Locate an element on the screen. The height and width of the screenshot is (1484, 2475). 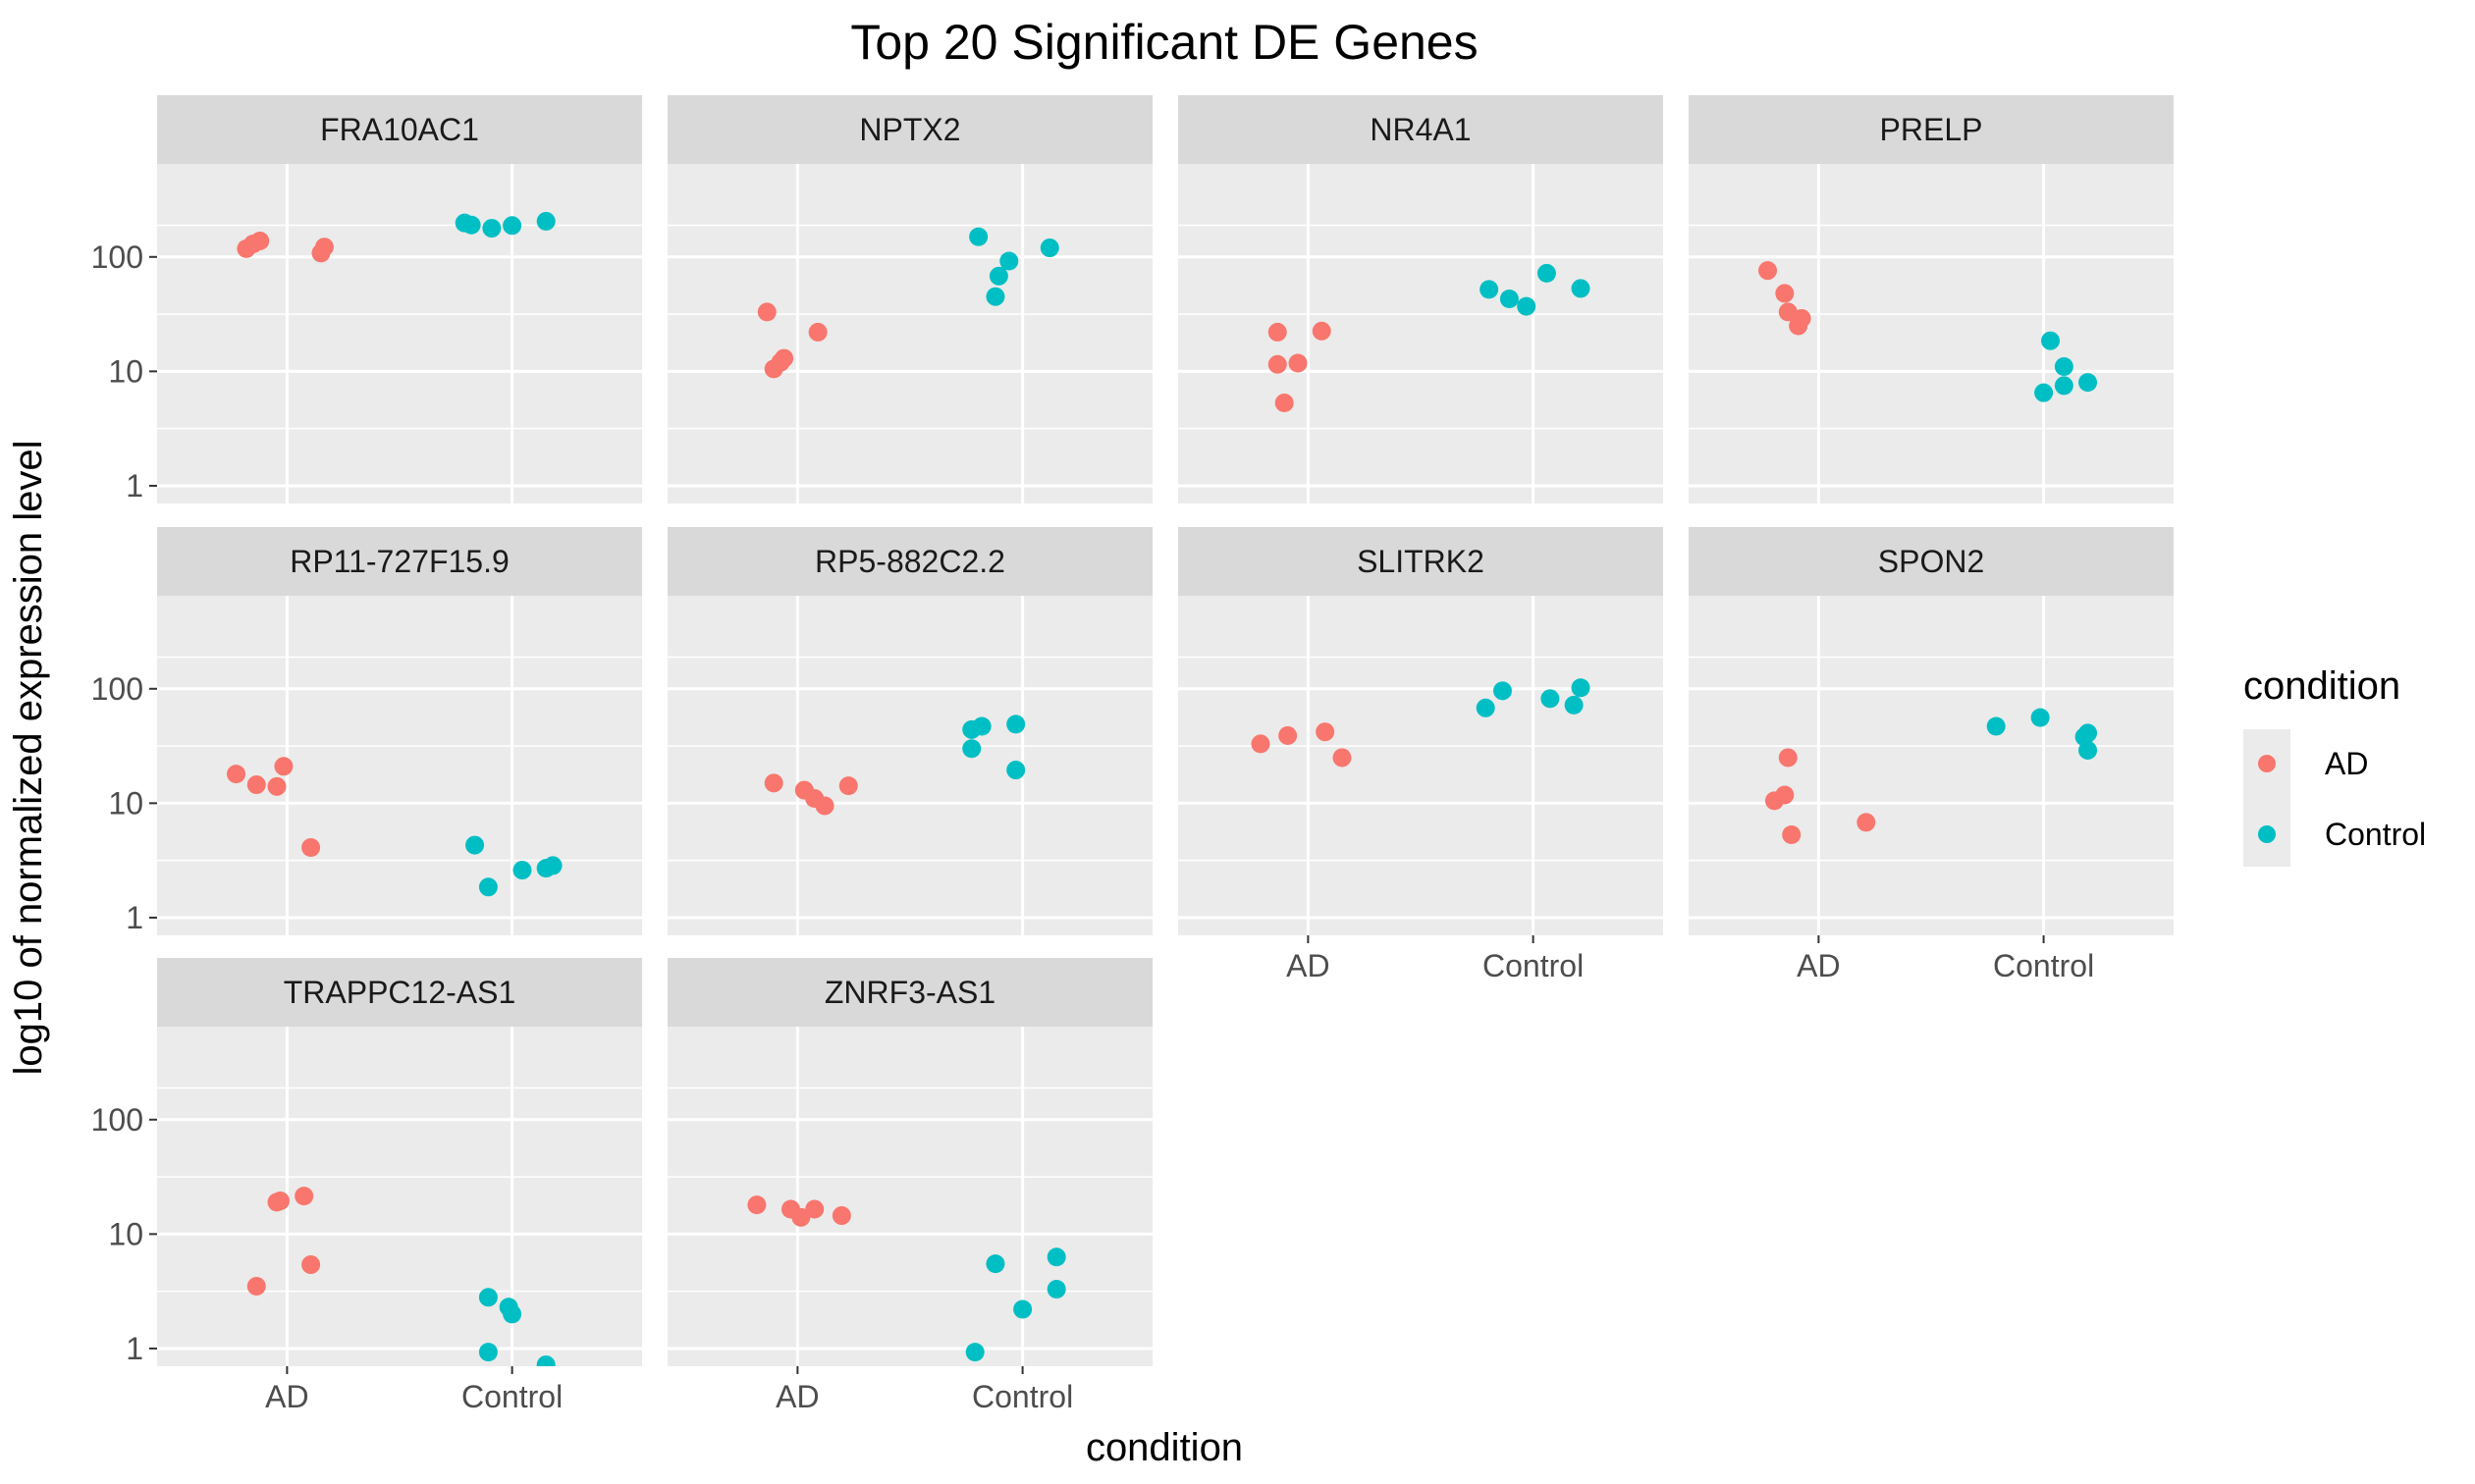
legend-key-ad is located at coordinates (2267, 763).